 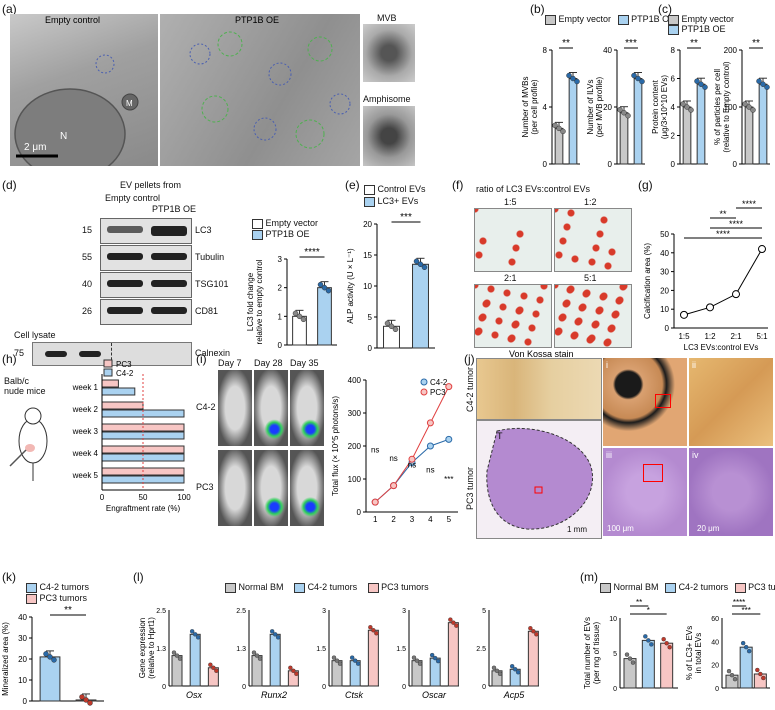 What do you see at coordinates (715, 666) in the screenshot?
I see `y-tick-label: 20` at bounding box center [715, 666].